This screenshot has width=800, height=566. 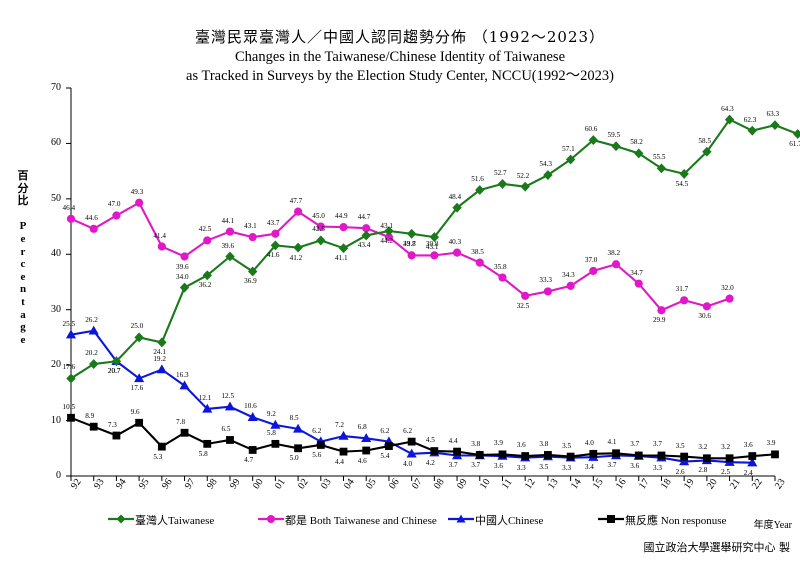 I want to click on y-axis-tick-label: 0, so click(x=58, y=475).